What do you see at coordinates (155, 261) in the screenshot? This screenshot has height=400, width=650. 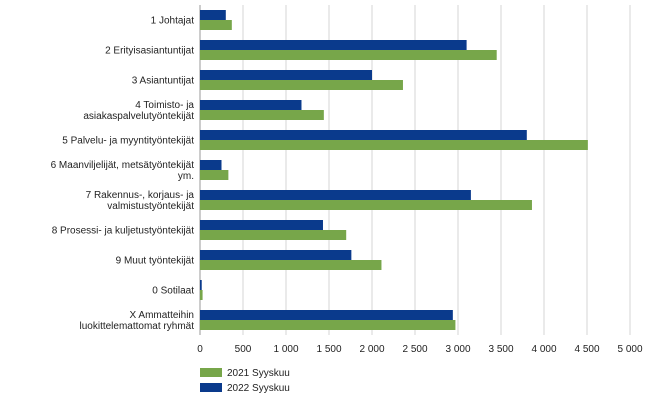 I see `category-label: 9 Muut työntekijät` at bounding box center [155, 261].